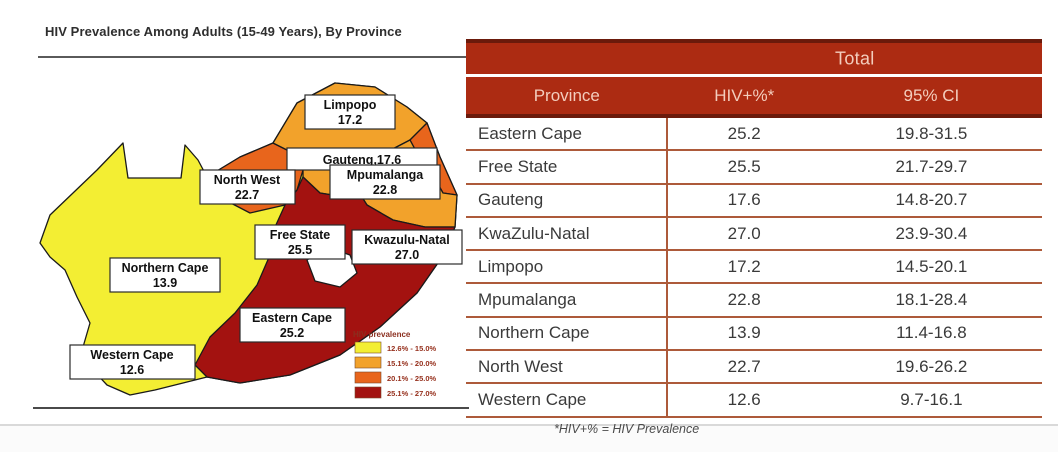 Image resolution: width=1058 pixels, height=452 pixels. What do you see at coordinates (754, 368) in the screenshot?
I see `table-row: North West 22.7 19.6-26.2` at bounding box center [754, 368].